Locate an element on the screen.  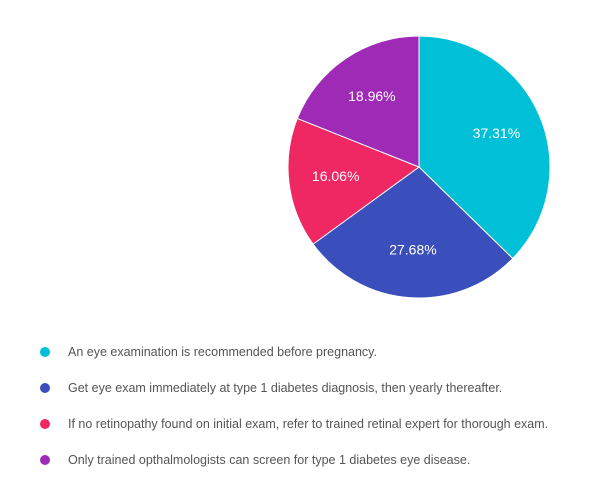
pie-value-labels: 37.31% 27.68% 16.06% 18.96% is located at coordinates (416, 172).